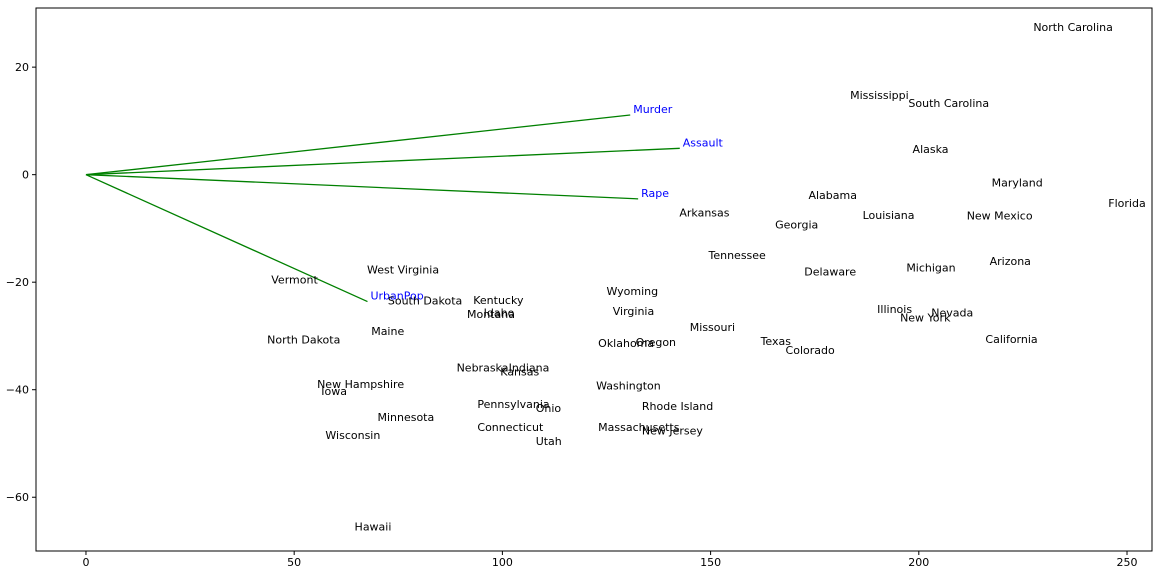  What do you see at coordinates (498, 300) in the screenshot?
I see `point-label: Kentucky` at bounding box center [498, 300].